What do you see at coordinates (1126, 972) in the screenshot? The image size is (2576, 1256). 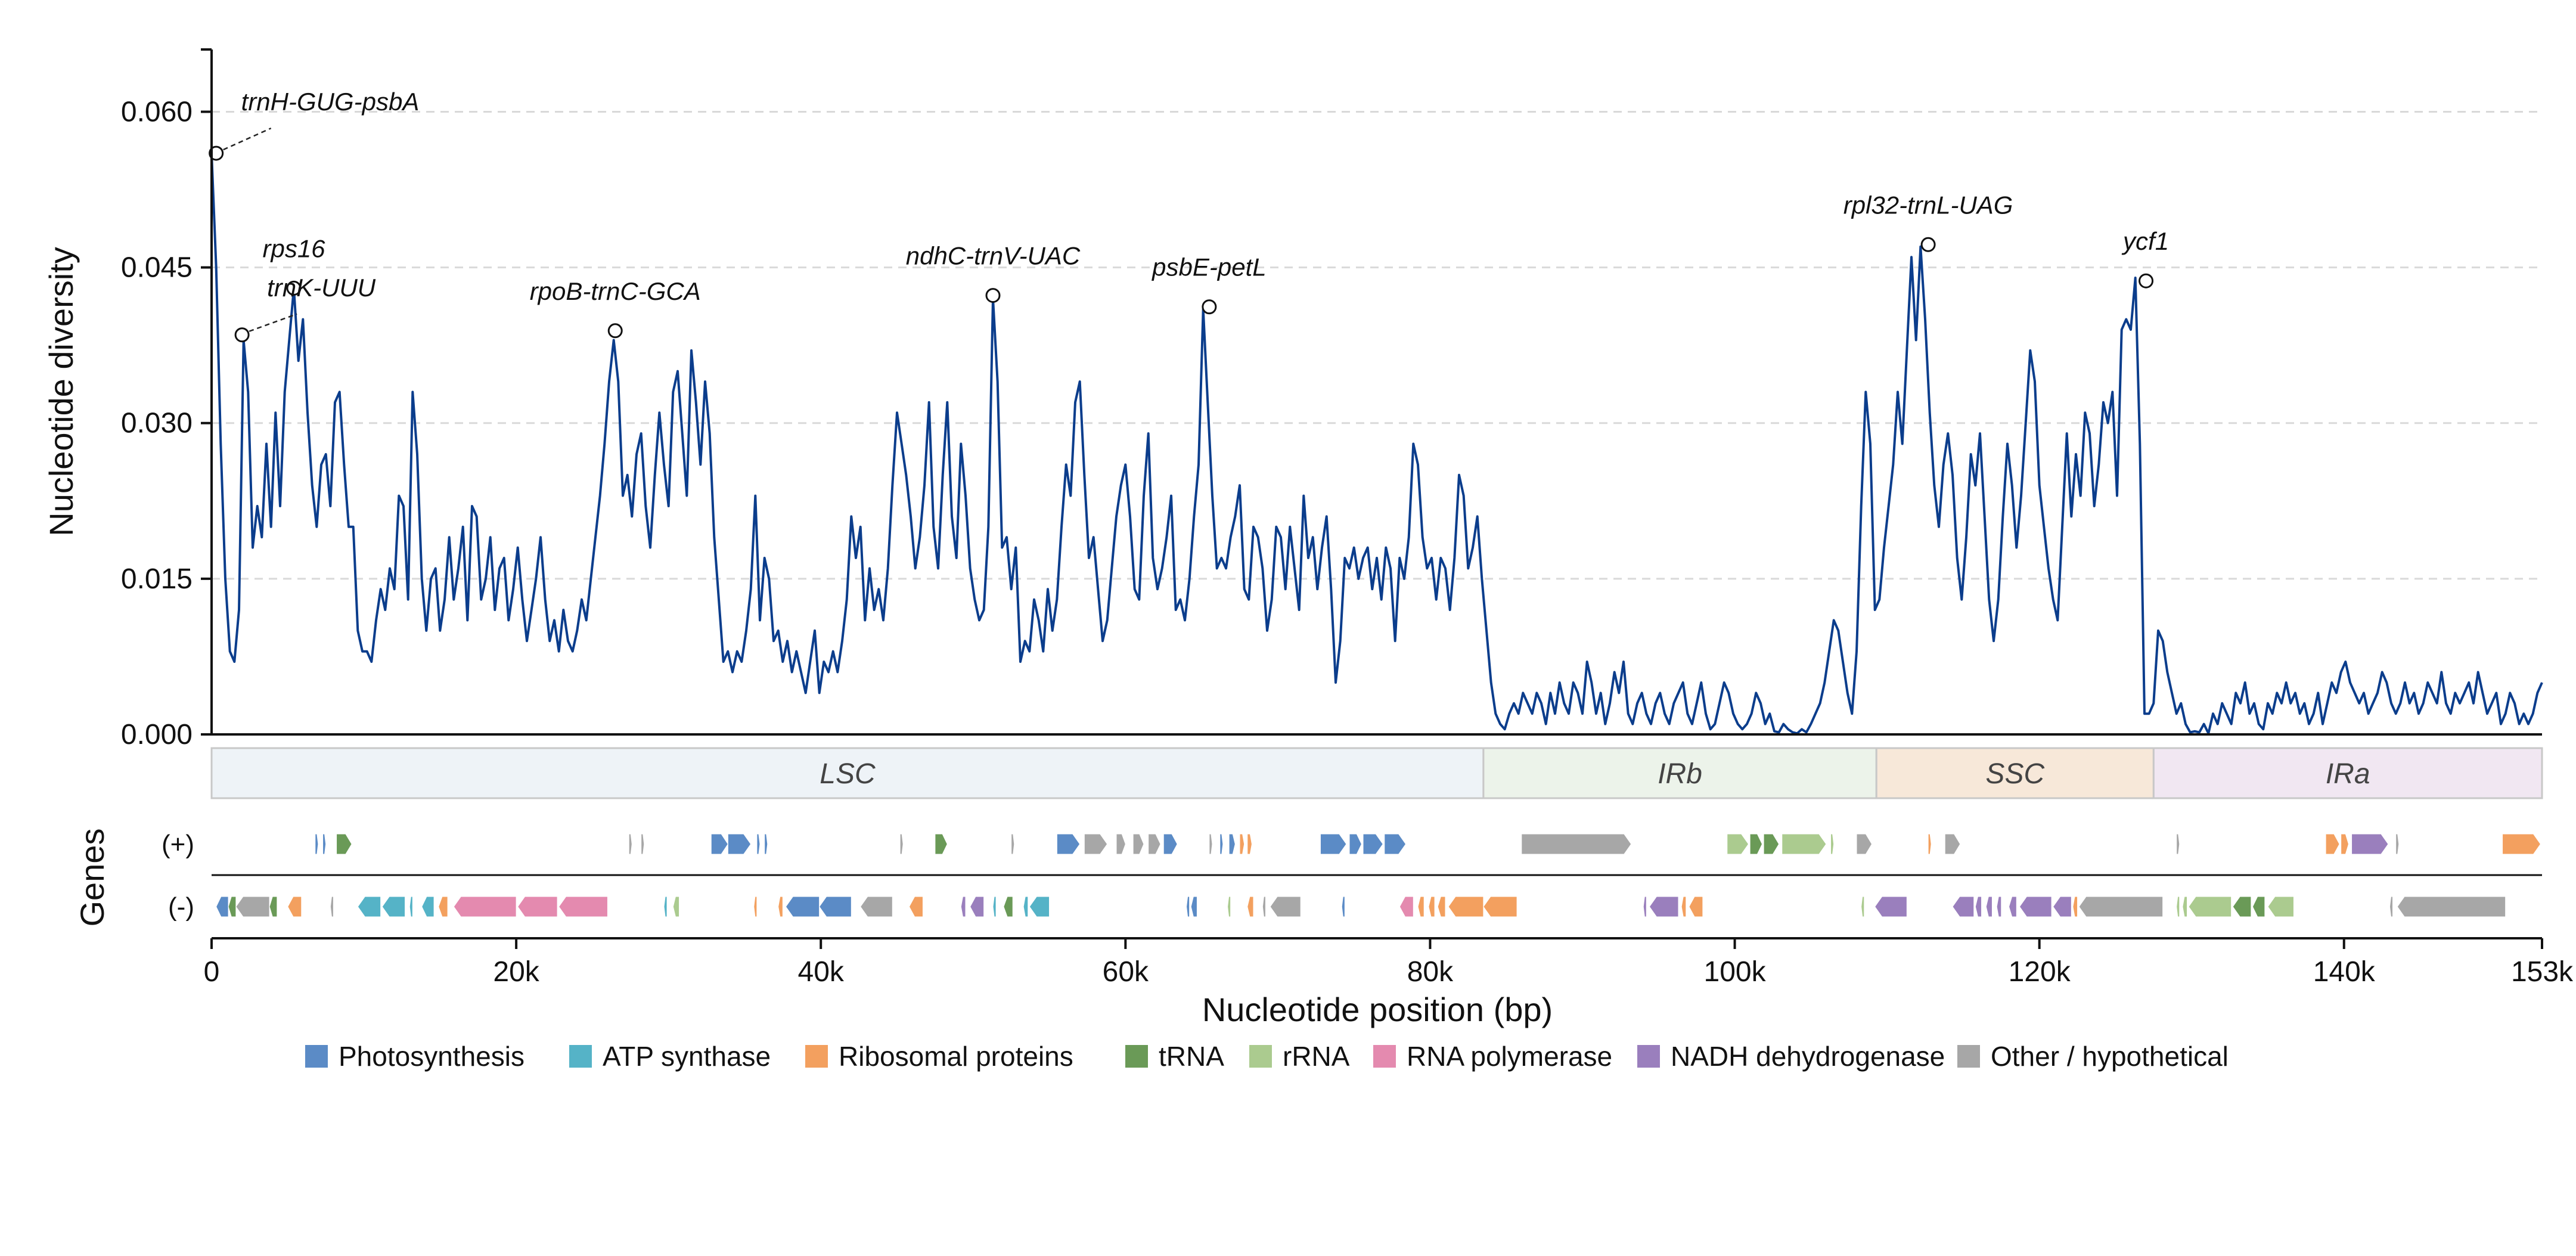 I see `x-tick-label: 60k` at bounding box center [1126, 972].